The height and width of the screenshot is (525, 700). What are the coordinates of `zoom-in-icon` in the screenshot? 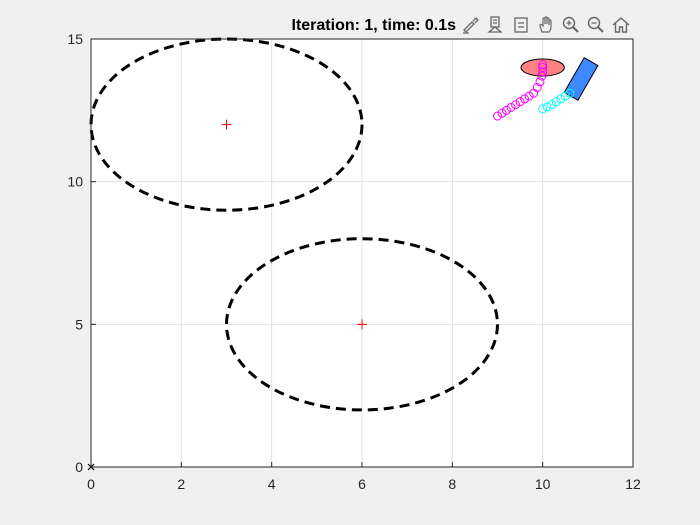 It's located at (571, 25).